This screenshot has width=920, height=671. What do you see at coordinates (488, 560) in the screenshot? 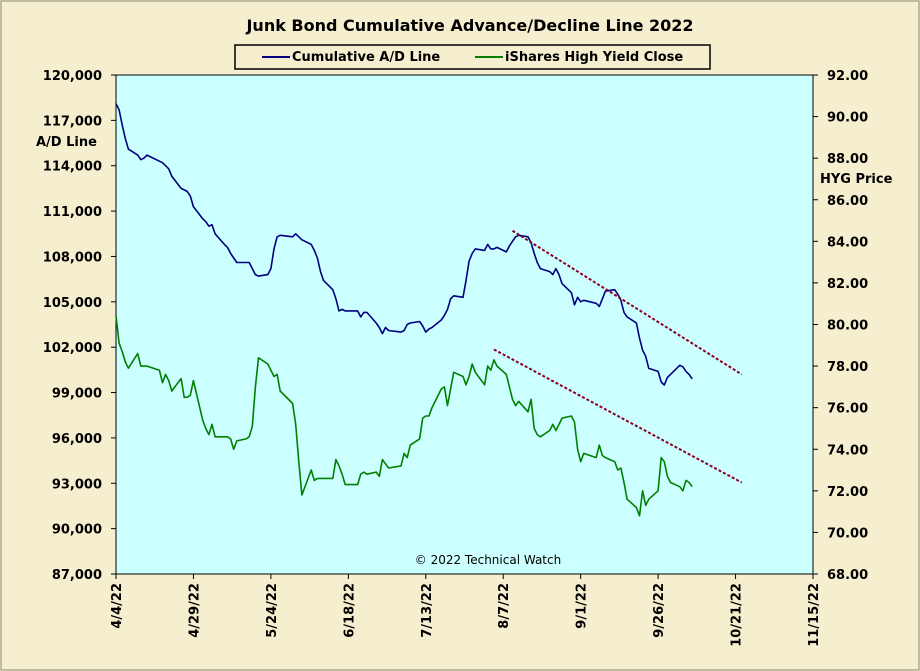
I see `watermark-text: © 2022 Technical Watch` at bounding box center [488, 560].